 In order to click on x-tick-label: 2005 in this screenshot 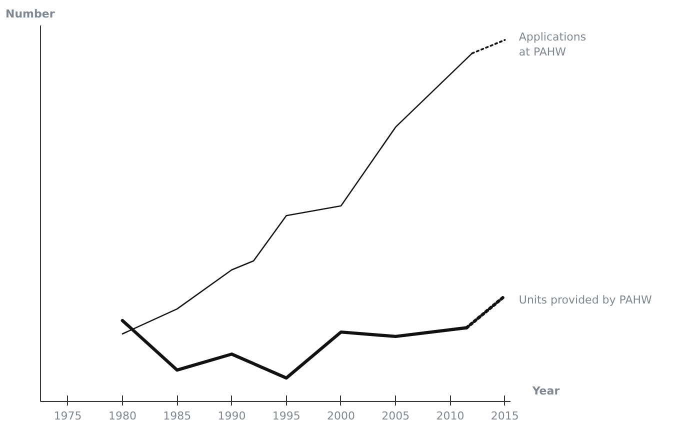, I will do `click(396, 416)`.